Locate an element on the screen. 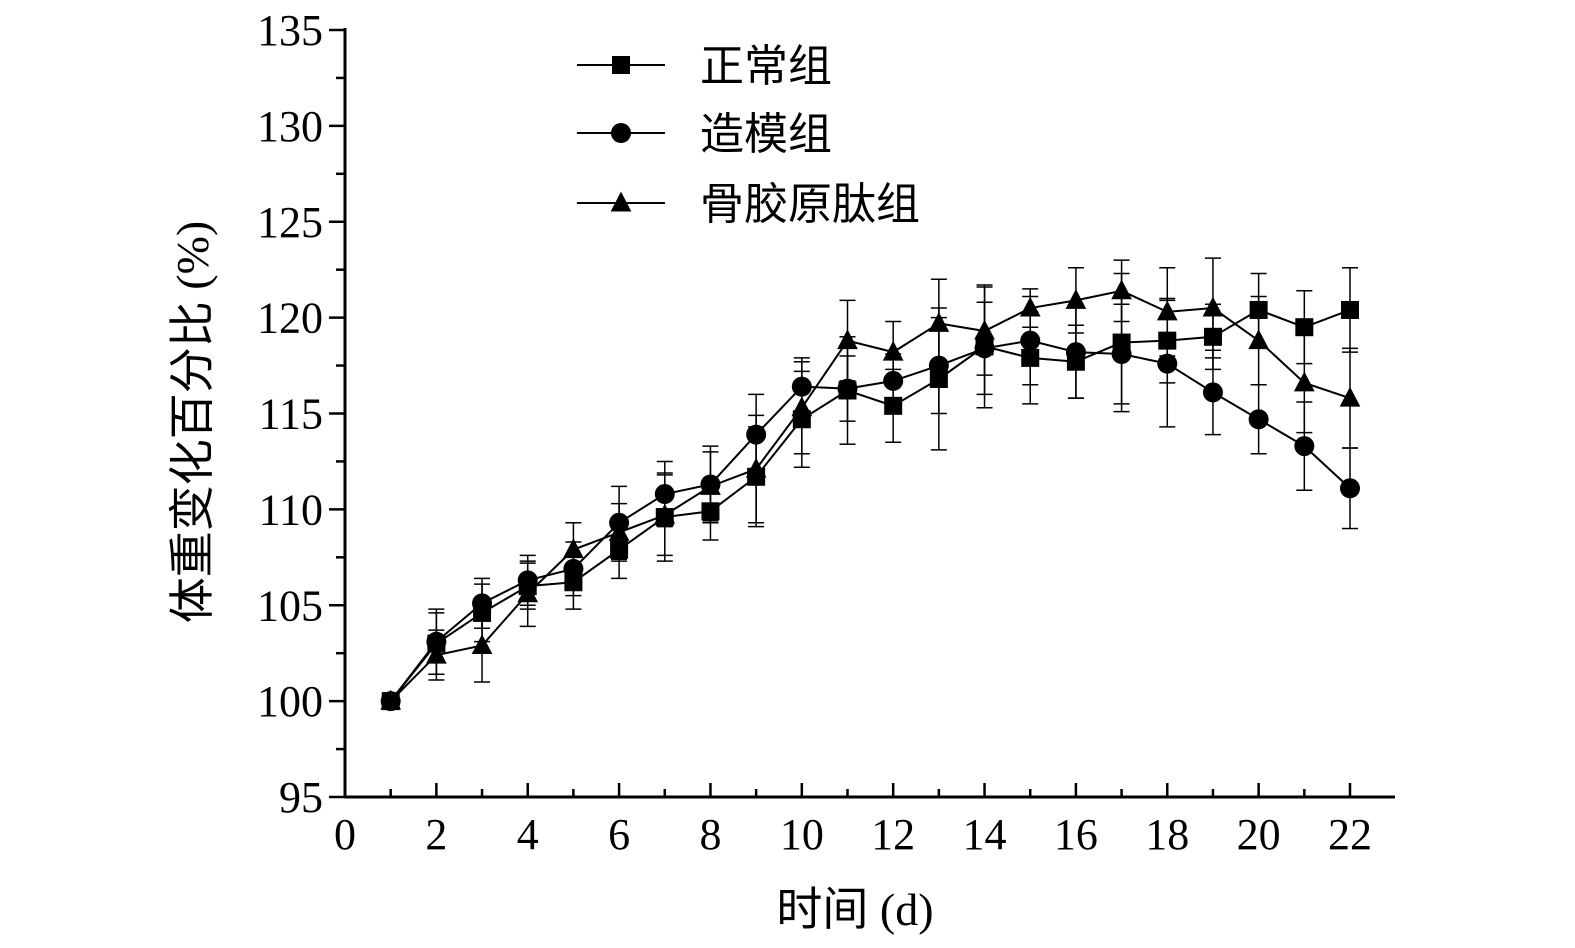 The image size is (1575, 948). legend-label: 正常组 is located at coordinates (766, 66).